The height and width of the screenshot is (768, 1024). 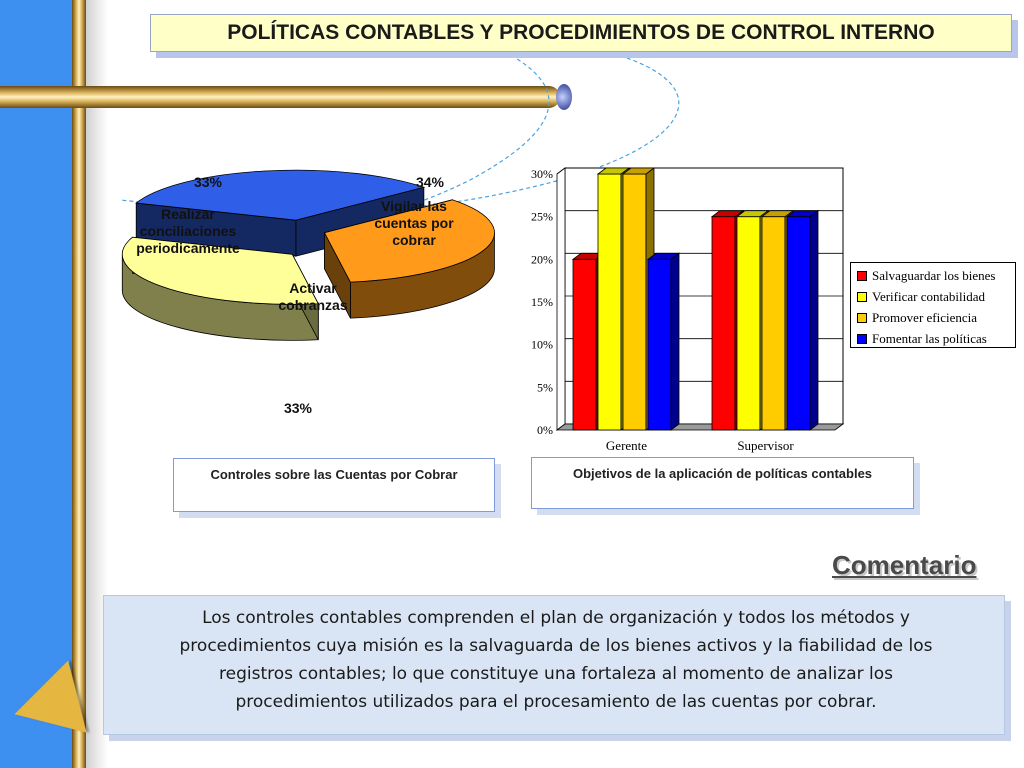 I want to click on y-tick-label-0: 0%, so click(x=545, y=430).